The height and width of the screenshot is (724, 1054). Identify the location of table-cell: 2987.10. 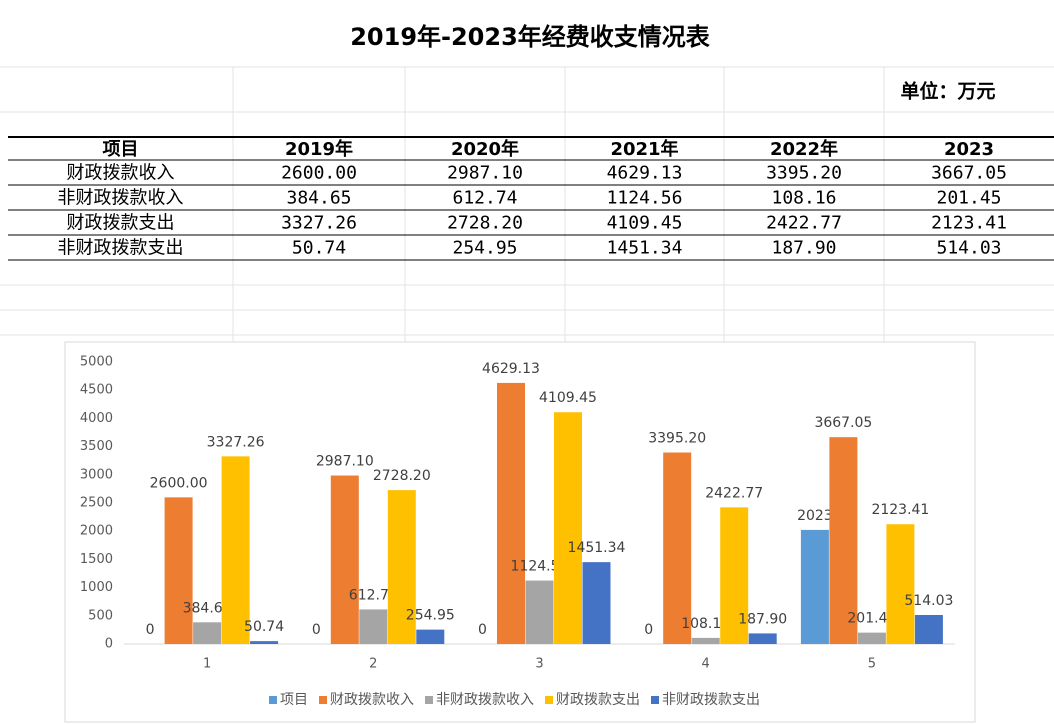
(485, 173).